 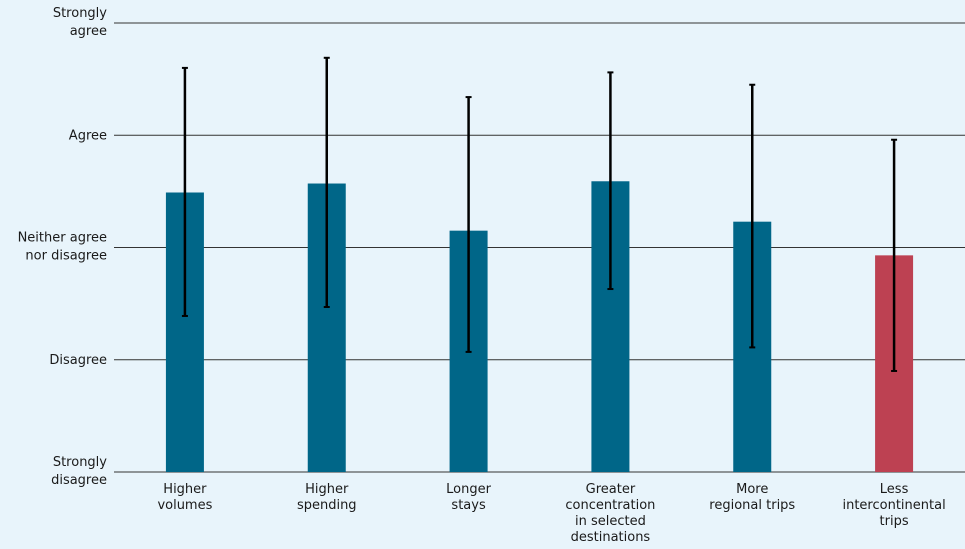 I want to click on x-category-label-line: Less, so click(x=894, y=489).